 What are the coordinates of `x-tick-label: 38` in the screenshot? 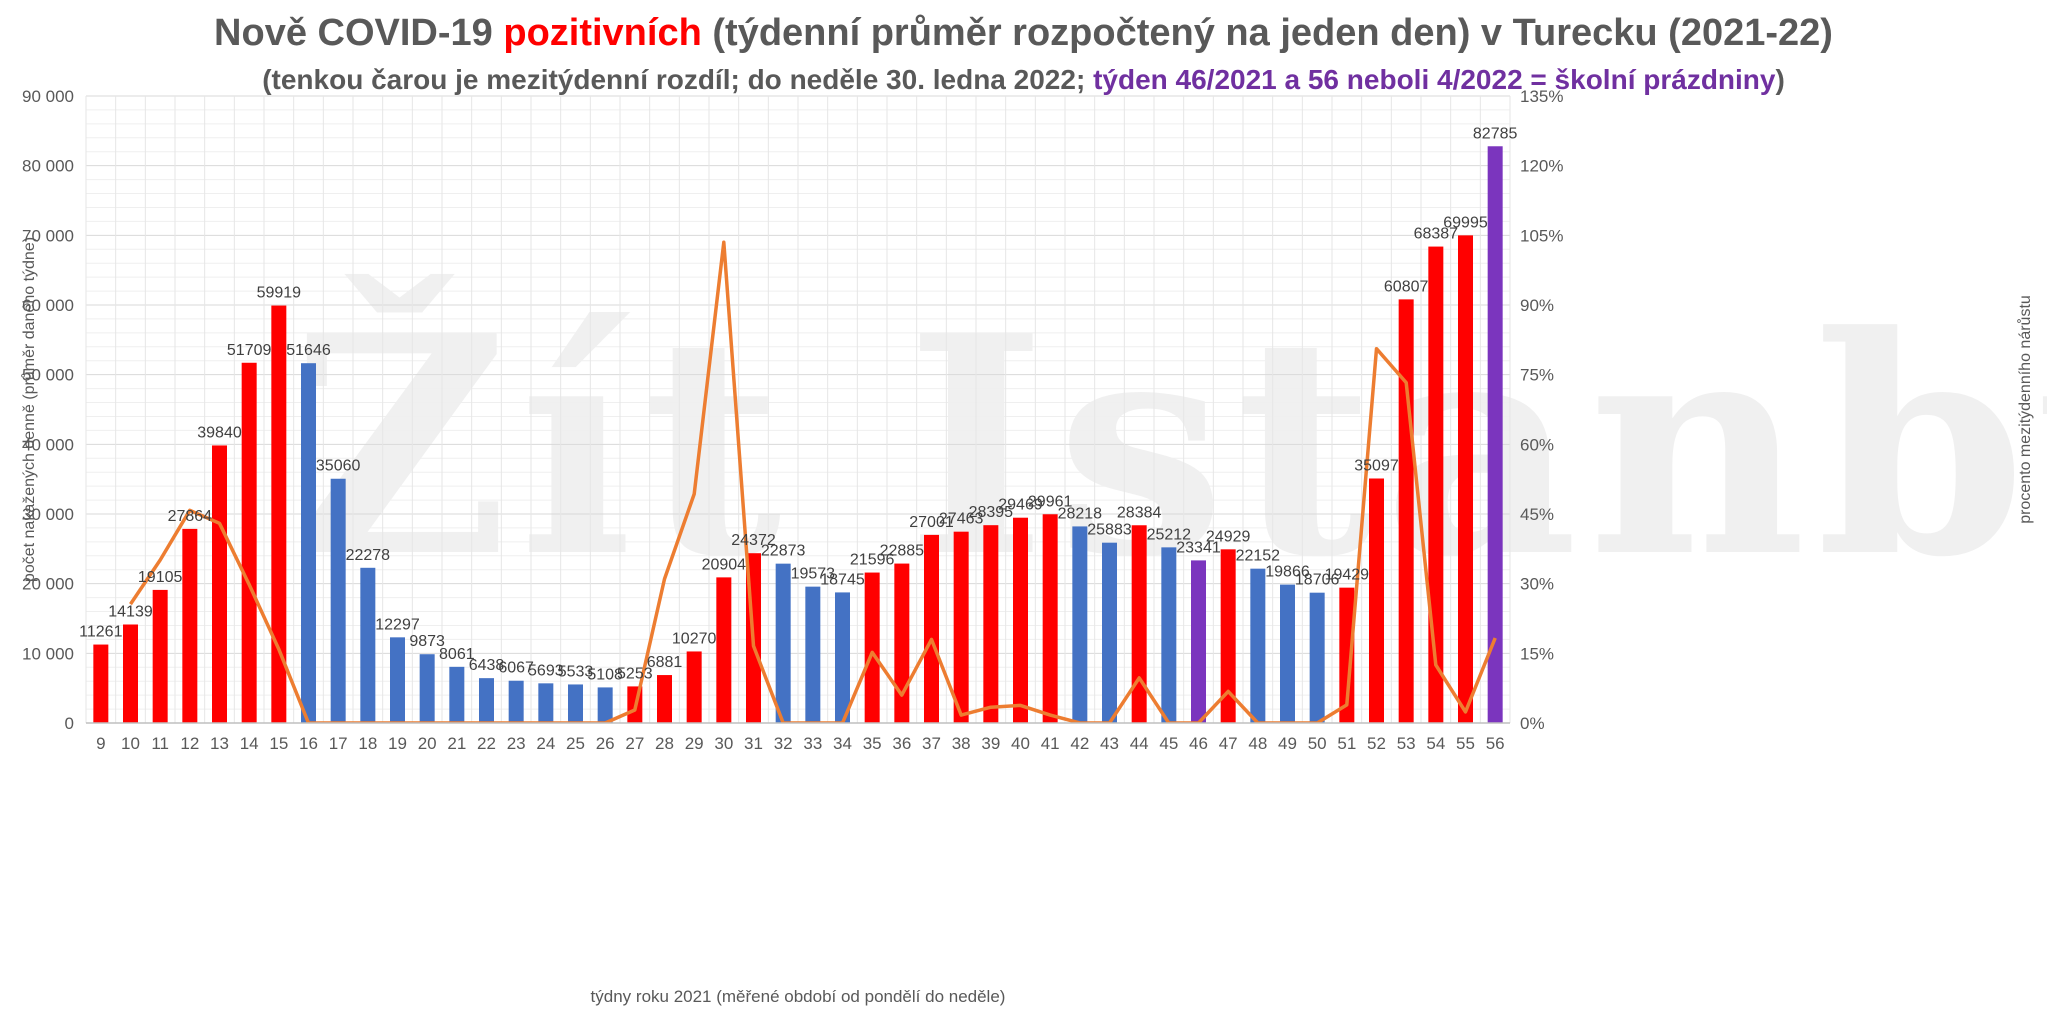 It's located at (961, 743).